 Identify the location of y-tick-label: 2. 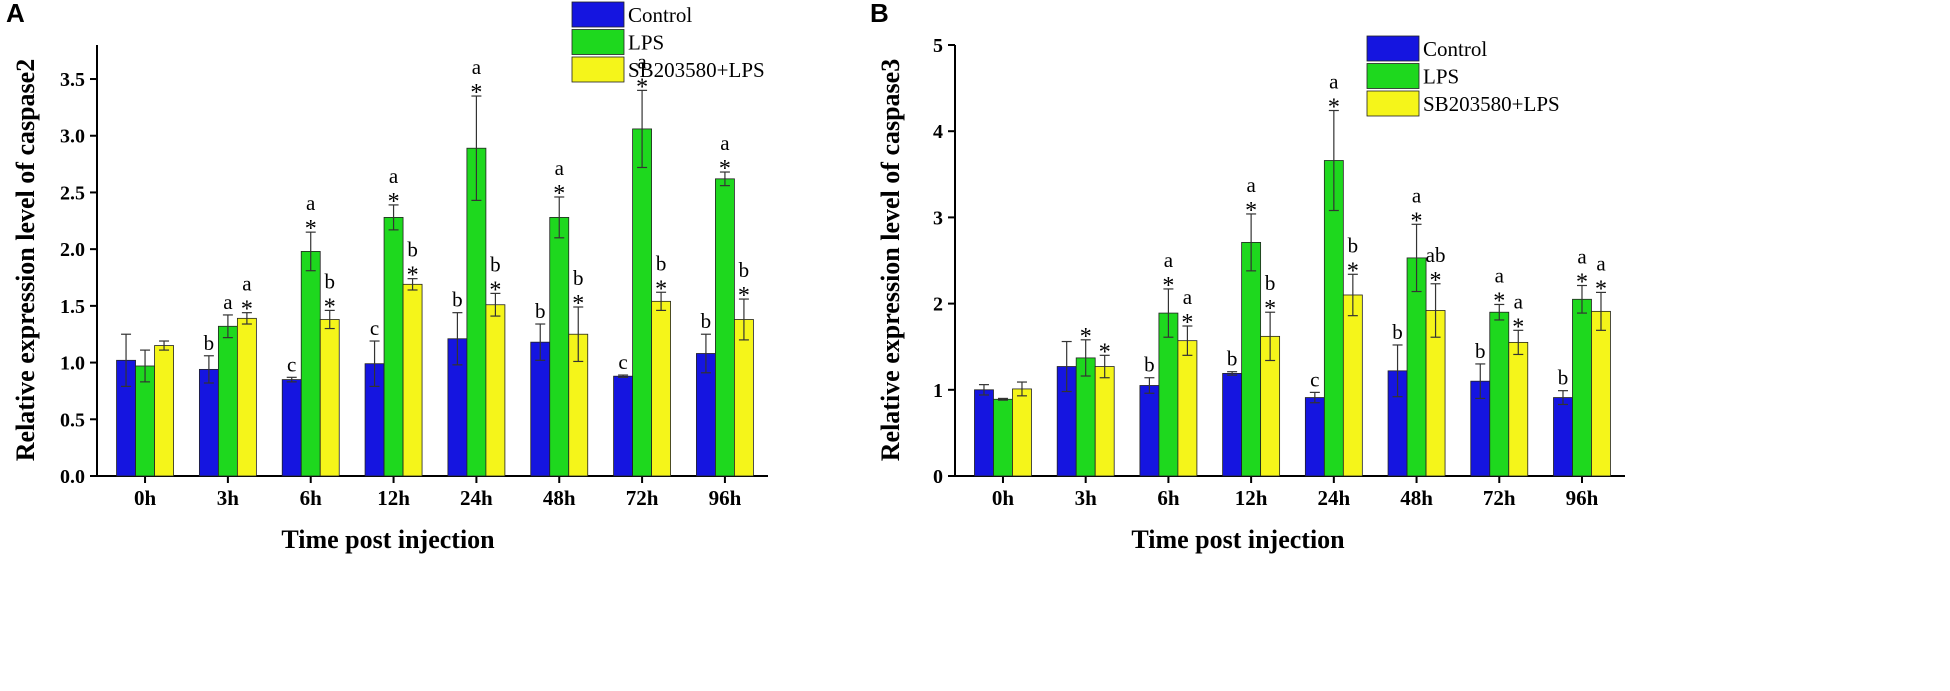
(938, 305).